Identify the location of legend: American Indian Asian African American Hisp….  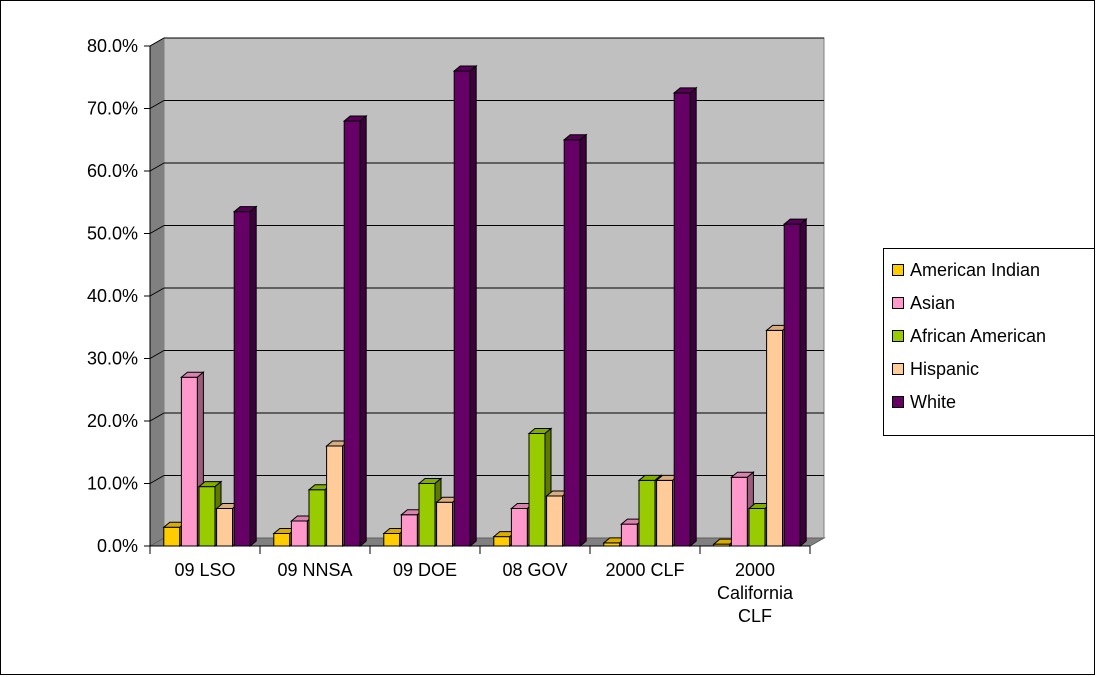
(989, 342).